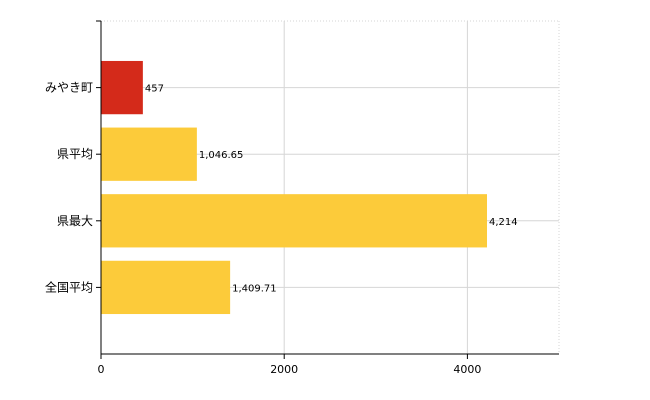 The height and width of the screenshot is (400, 650). What do you see at coordinates (75, 154) in the screenshot?
I see `category-label-1: 県平均` at bounding box center [75, 154].